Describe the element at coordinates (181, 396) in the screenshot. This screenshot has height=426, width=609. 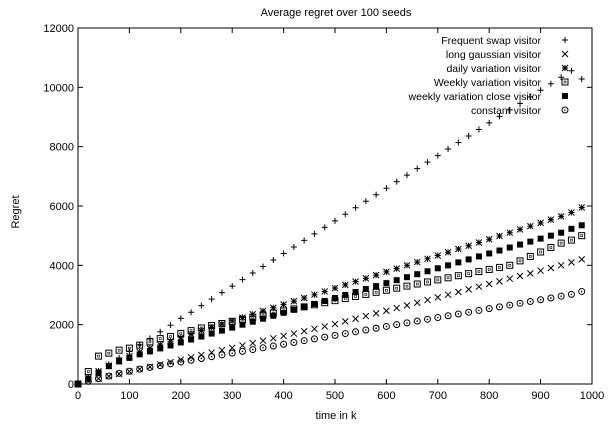
I see `x-tick-label: 200` at that location.